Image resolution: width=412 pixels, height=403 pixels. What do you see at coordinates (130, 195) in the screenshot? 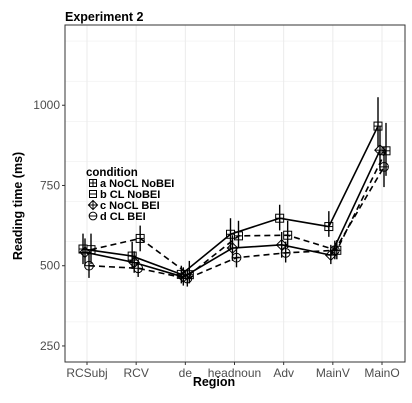
I see `legend-label: b CL NoBEI` at bounding box center [130, 195].